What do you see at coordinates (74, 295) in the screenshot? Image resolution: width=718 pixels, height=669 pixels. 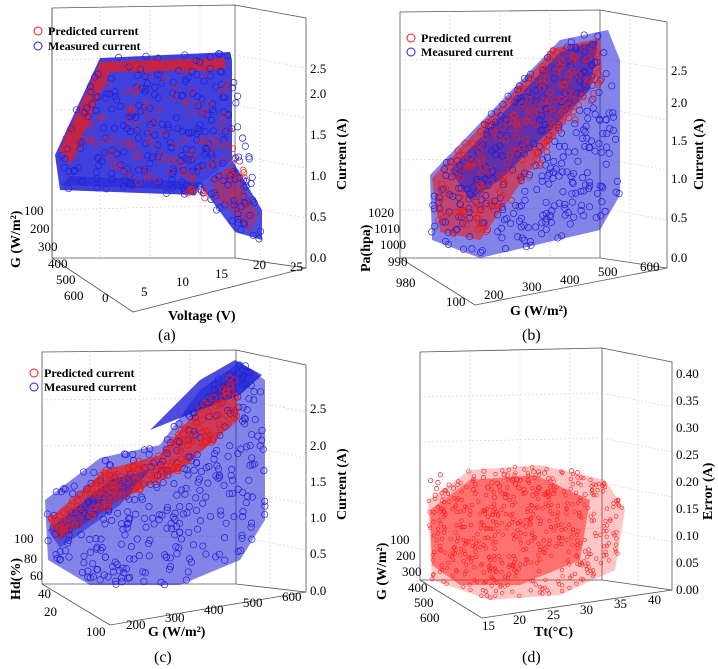 I see `y-tick: 600` at bounding box center [74, 295].